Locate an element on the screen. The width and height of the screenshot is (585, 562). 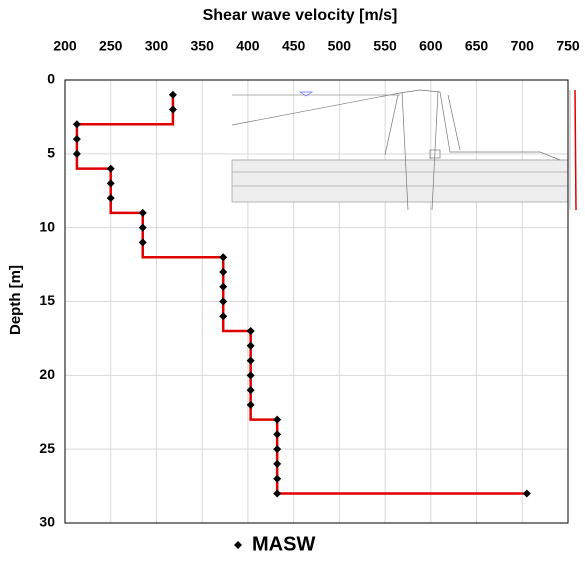
x-tick-label: 650 is located at coordinates (477, 46).